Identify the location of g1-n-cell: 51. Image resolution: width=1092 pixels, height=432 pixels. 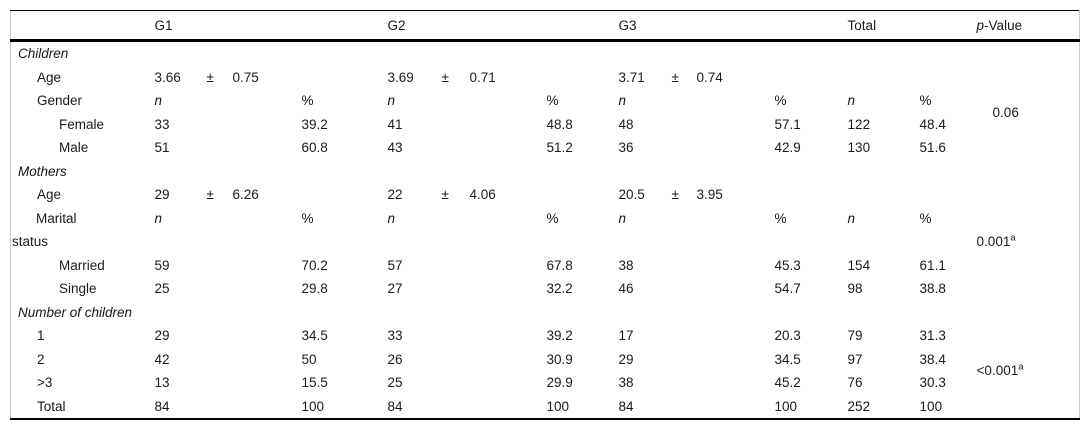
(162, 147).